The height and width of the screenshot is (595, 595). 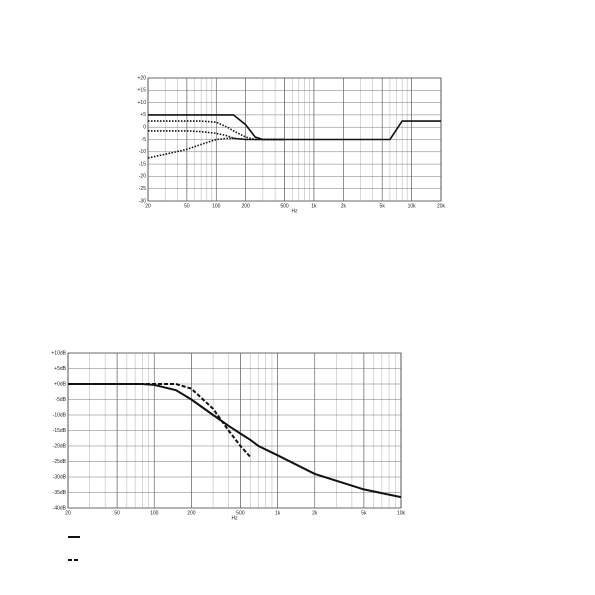 I want to click on y-tick-label: +10, so click(x=142, y=103).